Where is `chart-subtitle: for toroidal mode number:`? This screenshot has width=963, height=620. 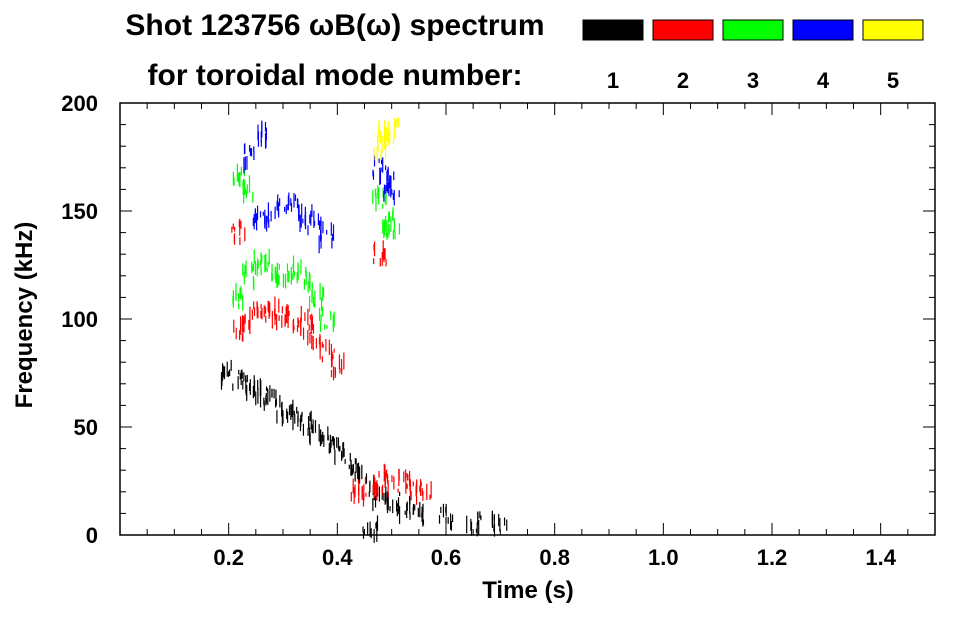
chart-subtitle: for toroidal mode number: is located at coordinates (335, 75).